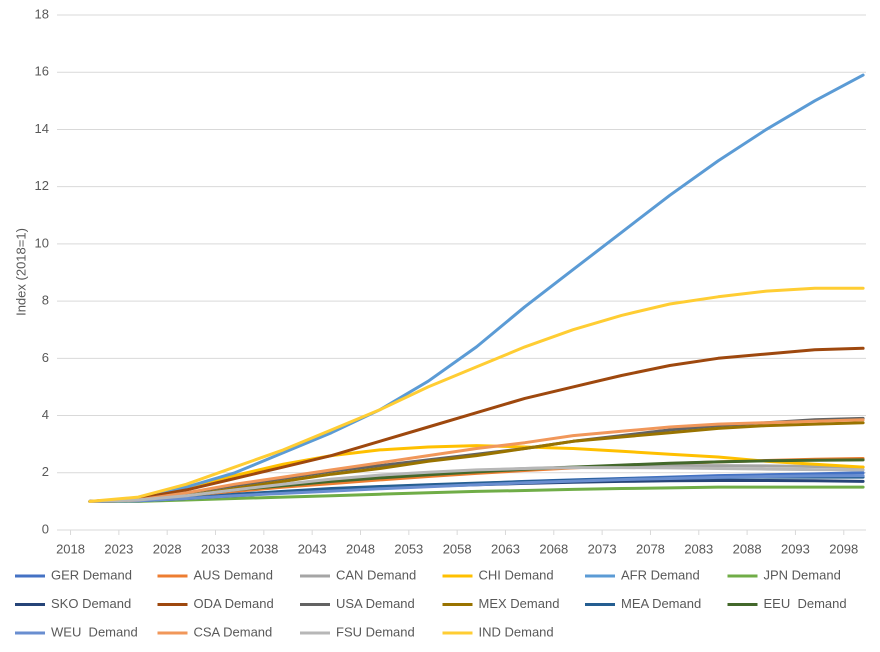 This screenshot has width=880, height=652. Describe the element at coordinates (408, 548) in the screenshot. I see `x-tick-label: 2053` at that location.